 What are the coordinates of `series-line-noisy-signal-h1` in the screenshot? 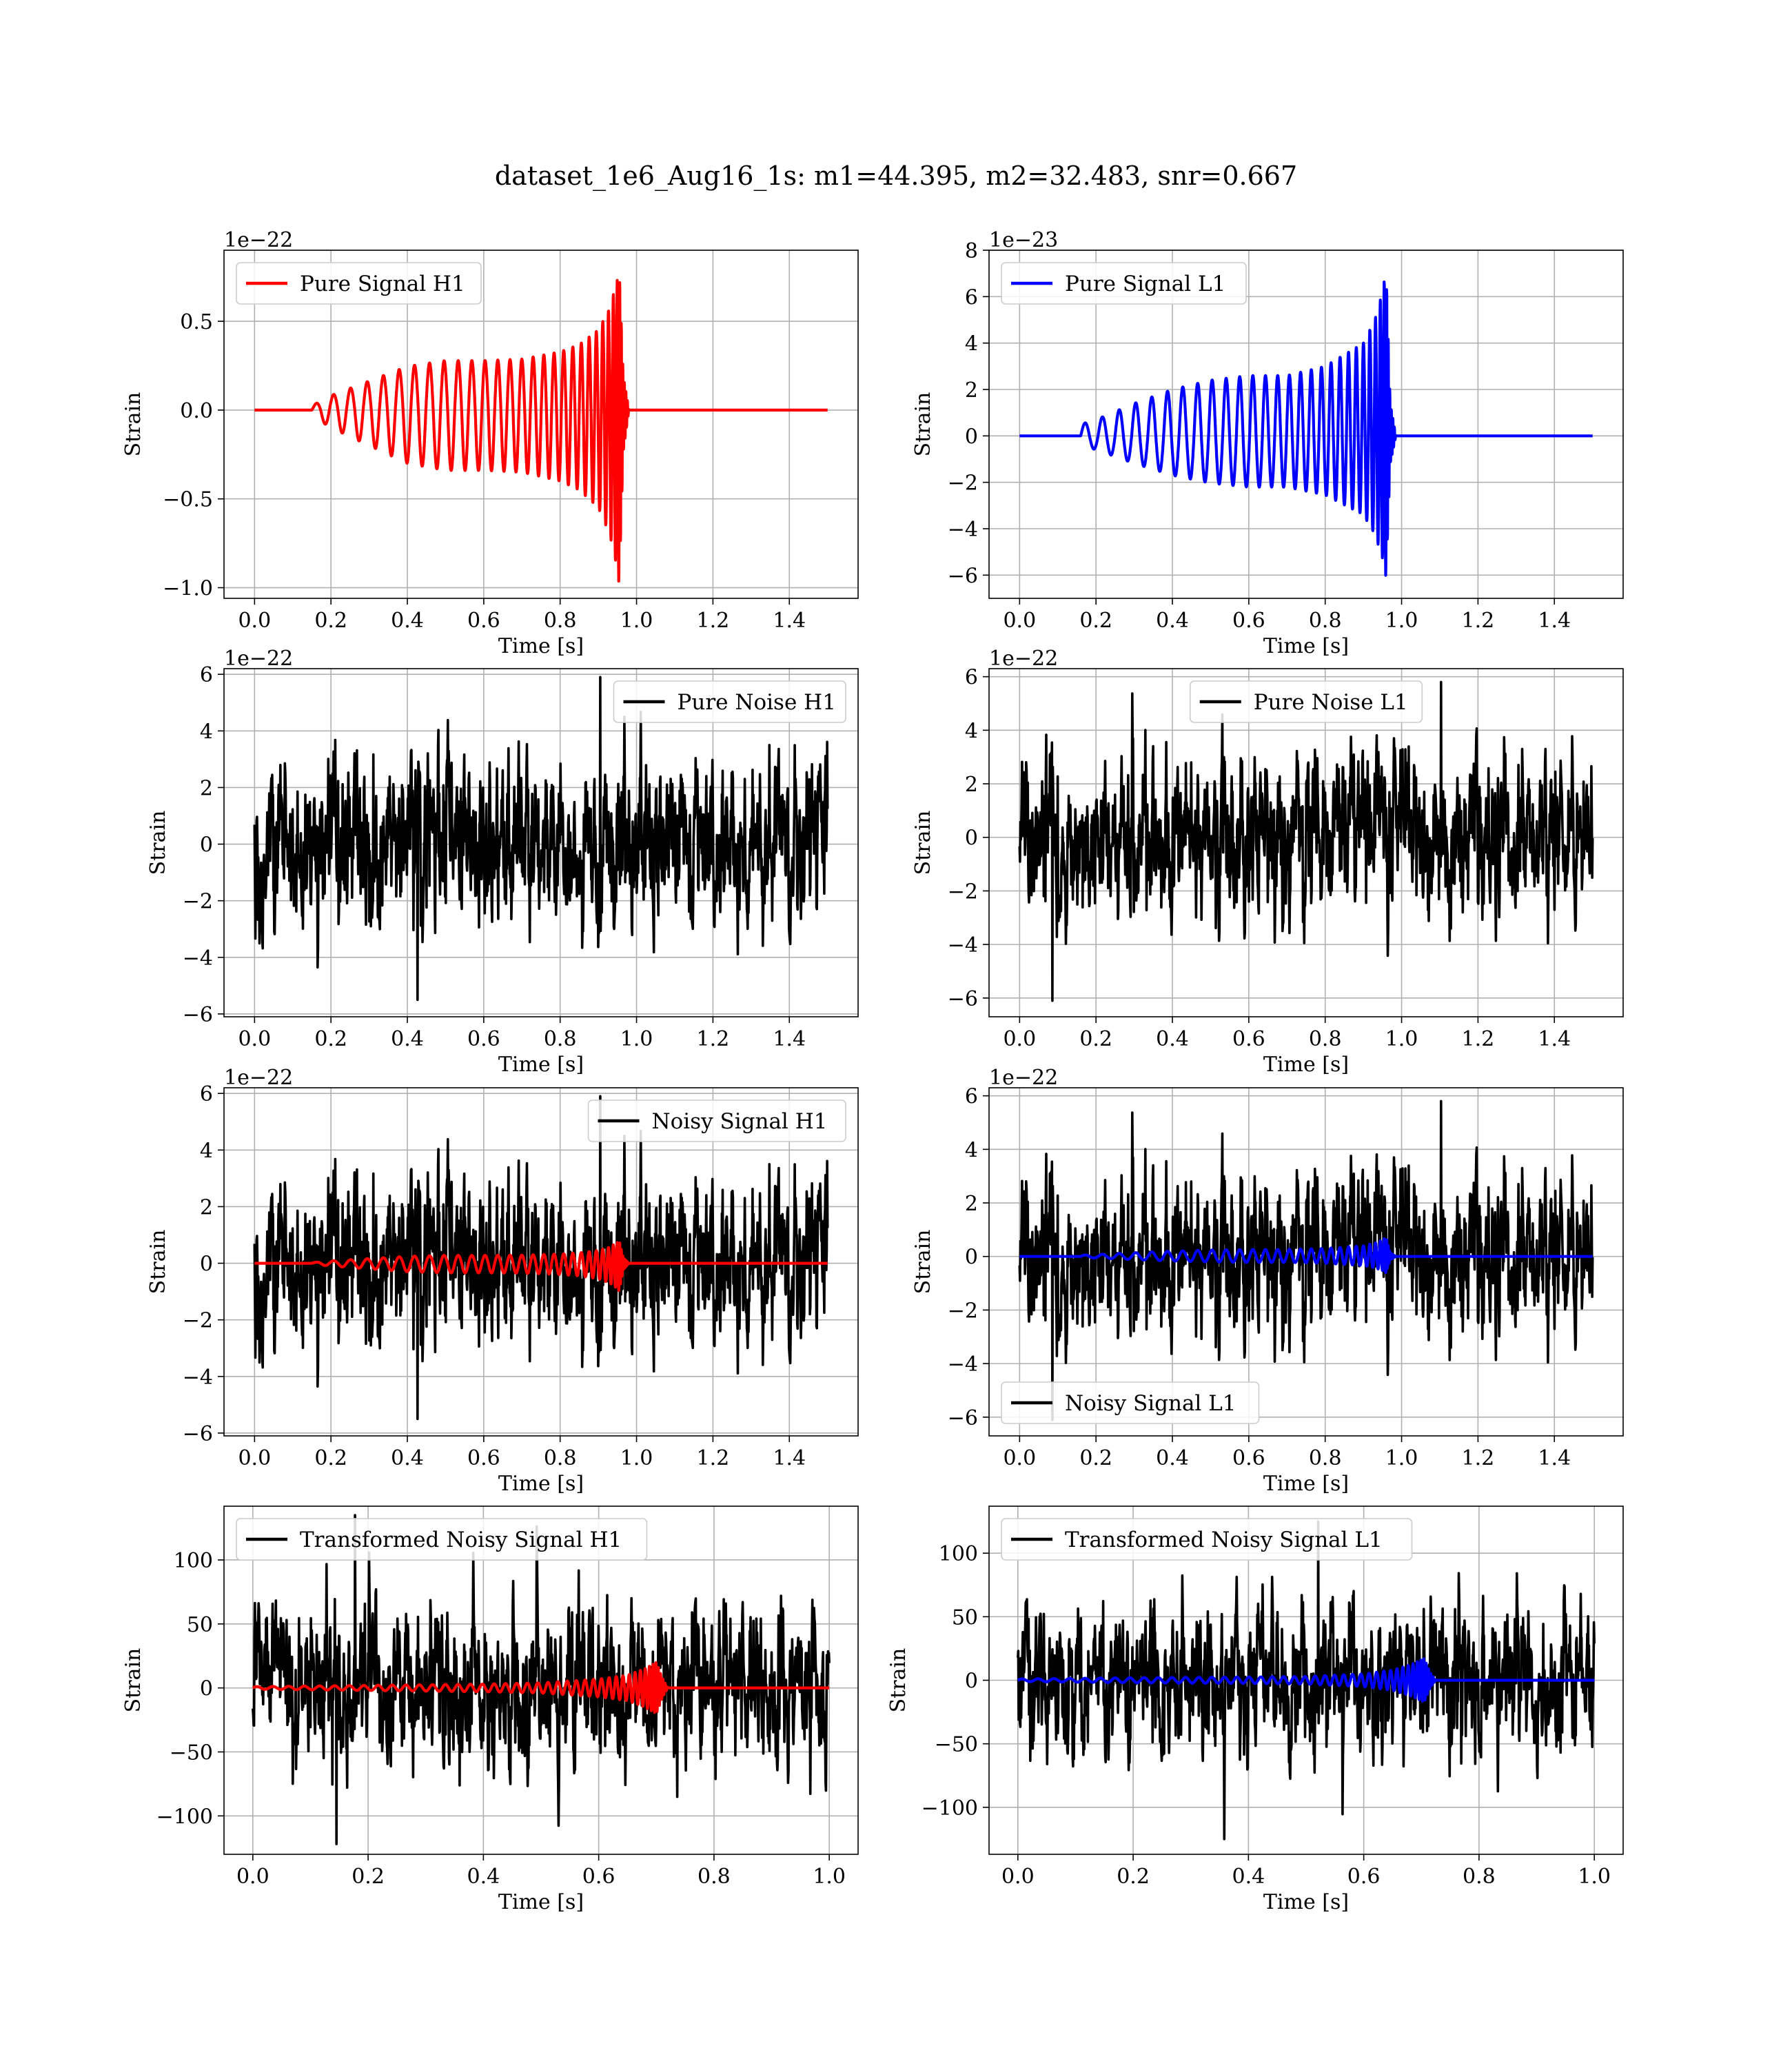 It's located at (541, 1258).